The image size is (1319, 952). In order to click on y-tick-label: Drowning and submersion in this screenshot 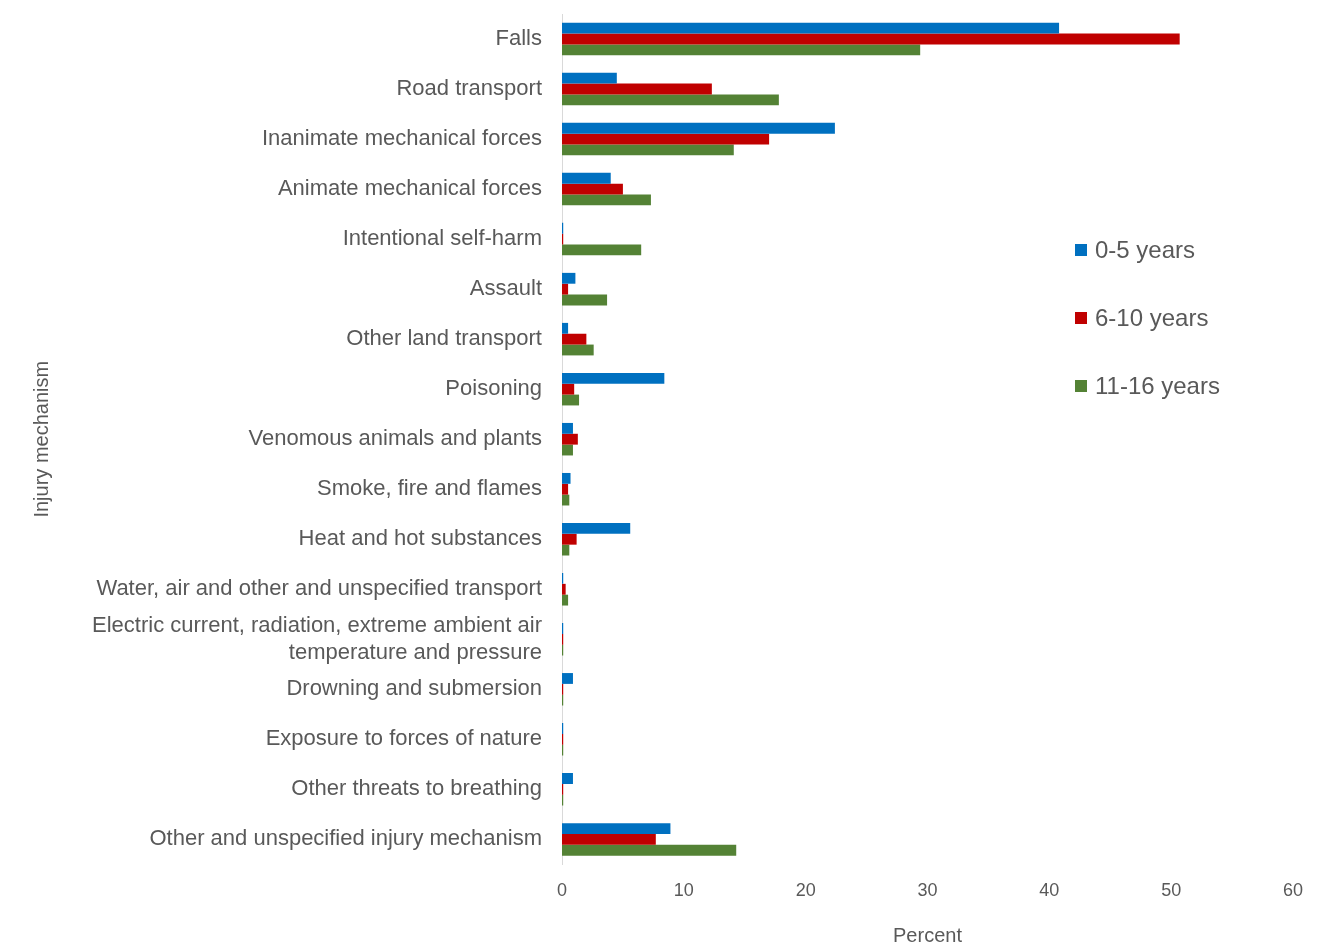, I will do `click(414, 688)`.